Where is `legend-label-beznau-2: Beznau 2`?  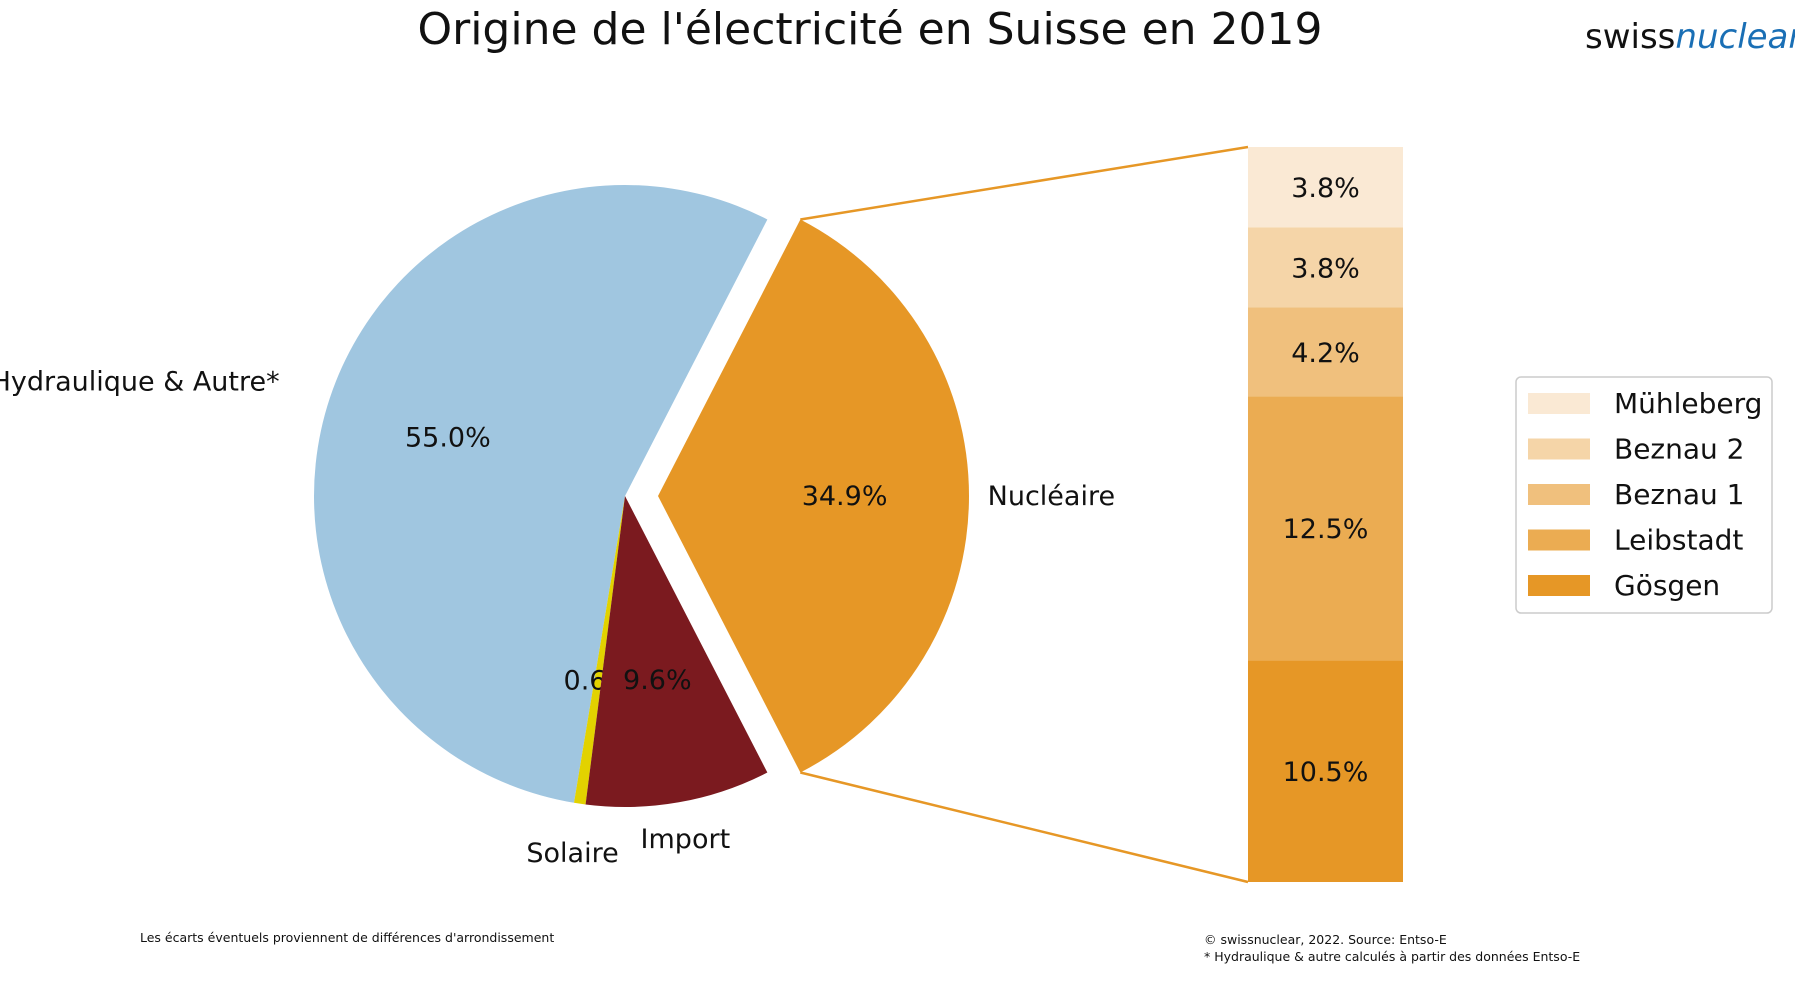 legend-label-beznau-2: Beznau 2 is located at coordinates (1679, 449).